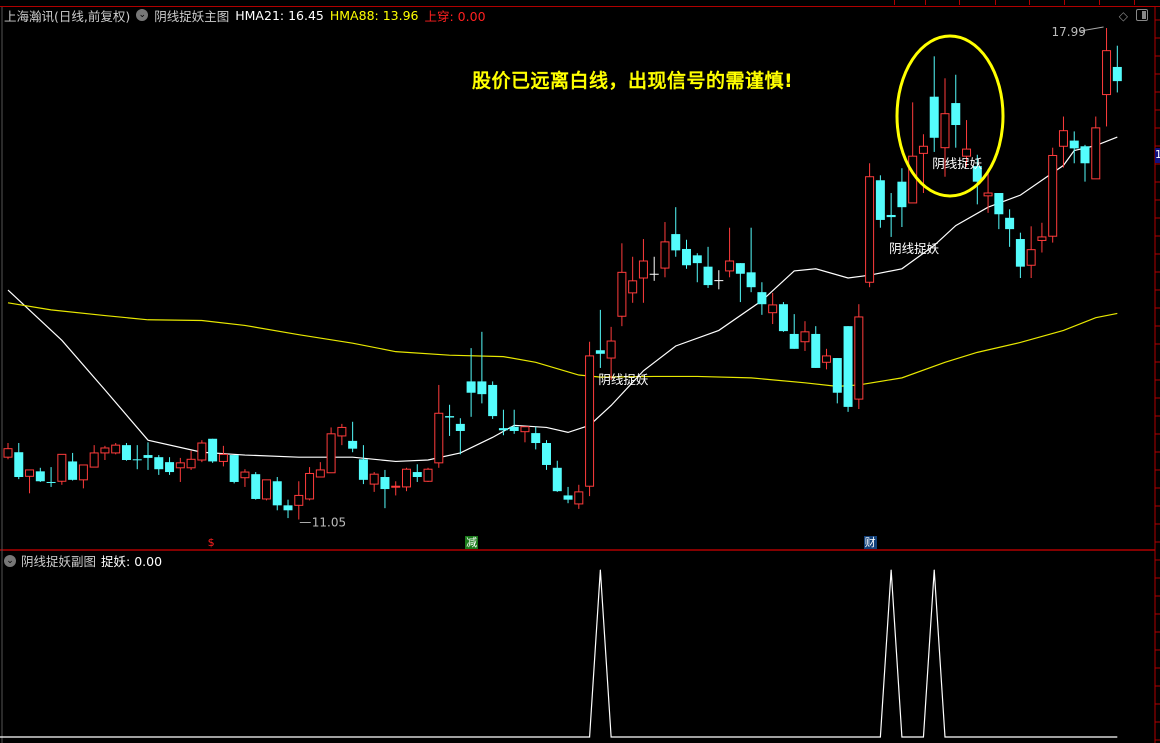 This screenshot has width=1160, height=743. What do you see at coordinates (10, 560) in the screenshot?
I see `sub-indicator-menu-icon: ⌄` at bounding box center [10, 560].